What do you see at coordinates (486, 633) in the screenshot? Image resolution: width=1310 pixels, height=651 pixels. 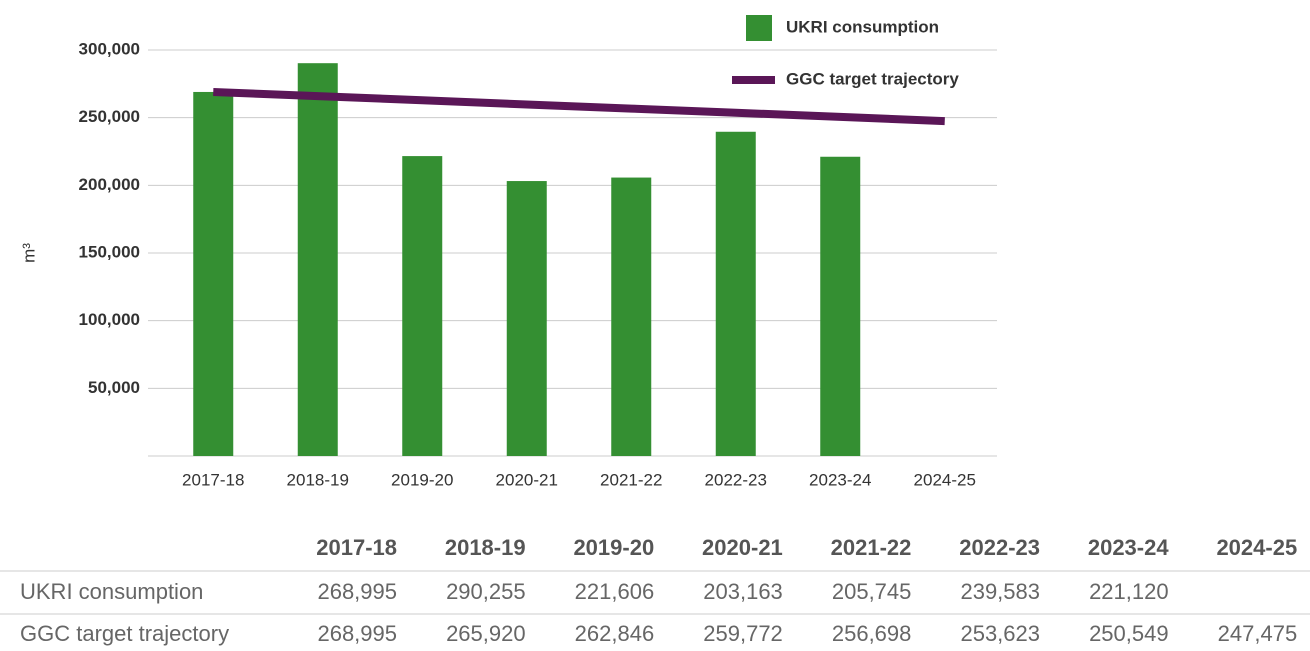 I see `table-cell: 265,920` at bounding box center [486, 633].